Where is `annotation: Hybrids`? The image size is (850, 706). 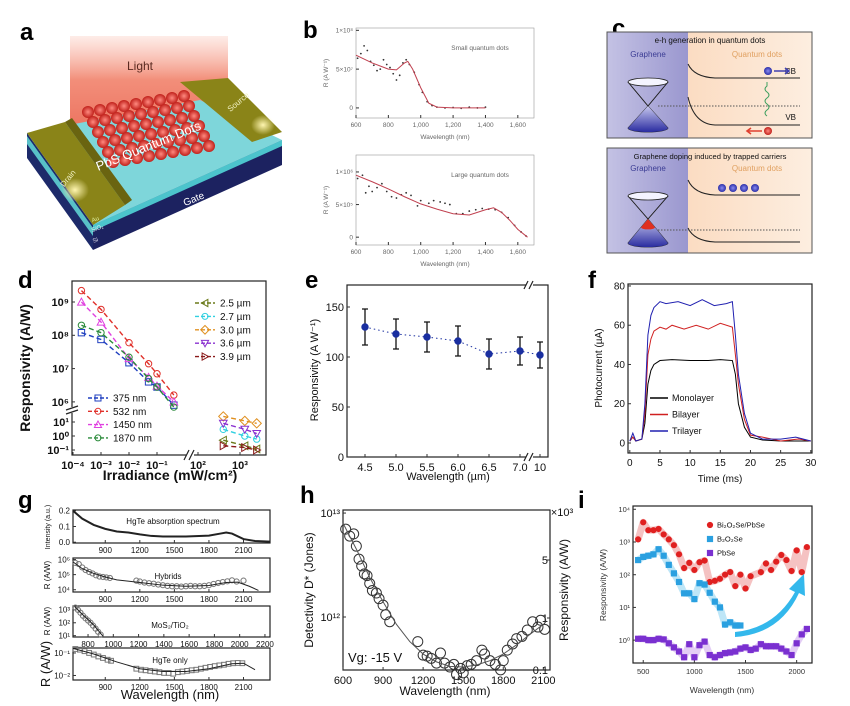
annotation: Hybrids is located at coordinates (167, 576).